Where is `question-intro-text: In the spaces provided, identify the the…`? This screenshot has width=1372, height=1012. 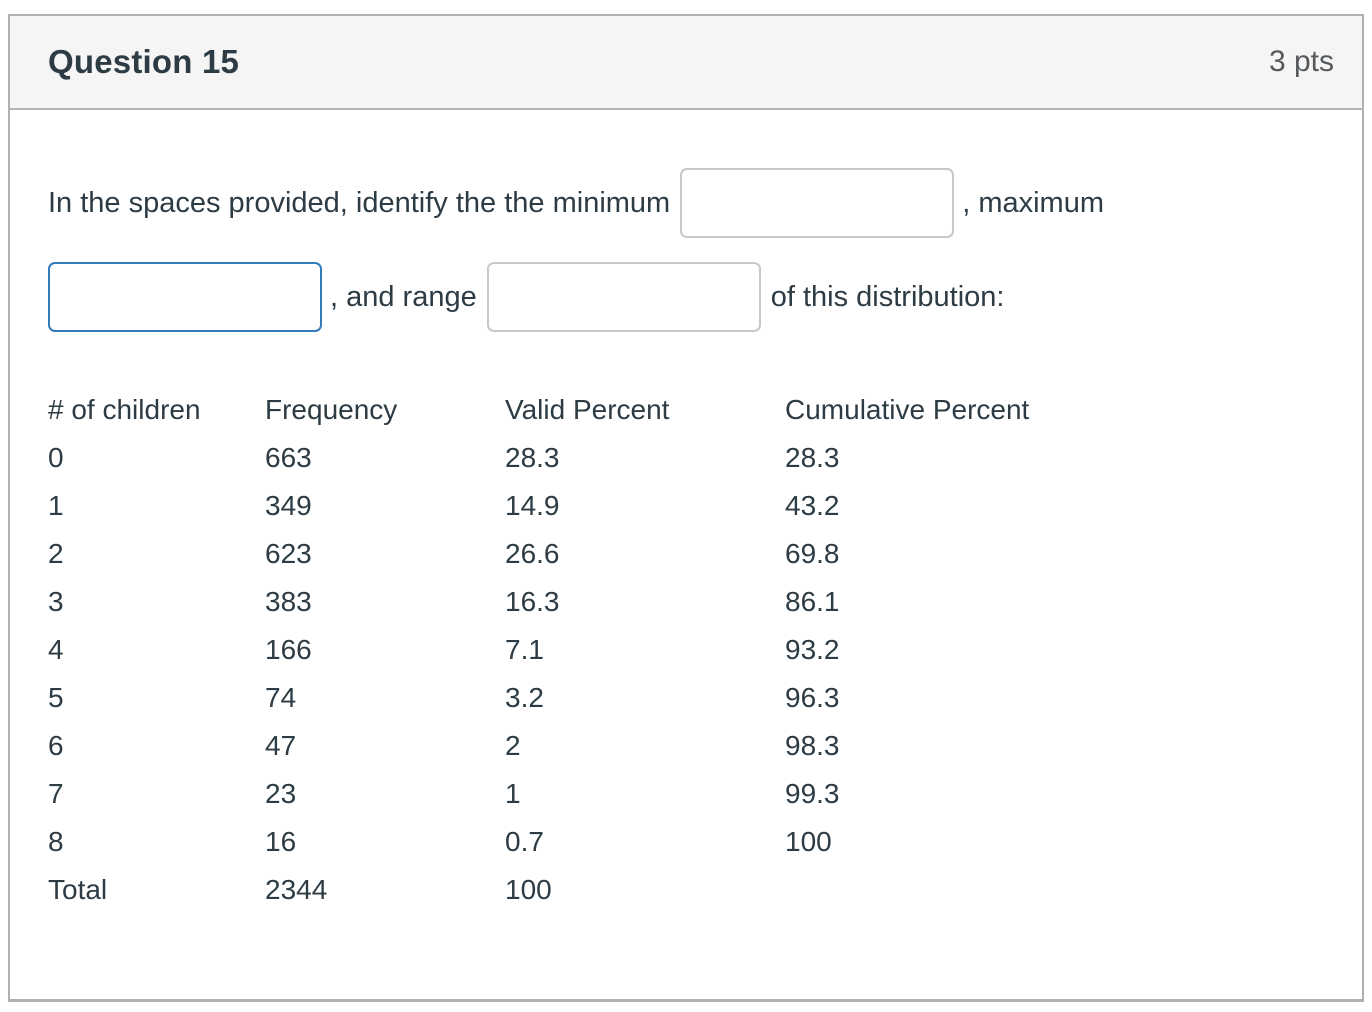
question-intro-text: In the spaces provided, identify the the… is located at coordinates (359, 203).